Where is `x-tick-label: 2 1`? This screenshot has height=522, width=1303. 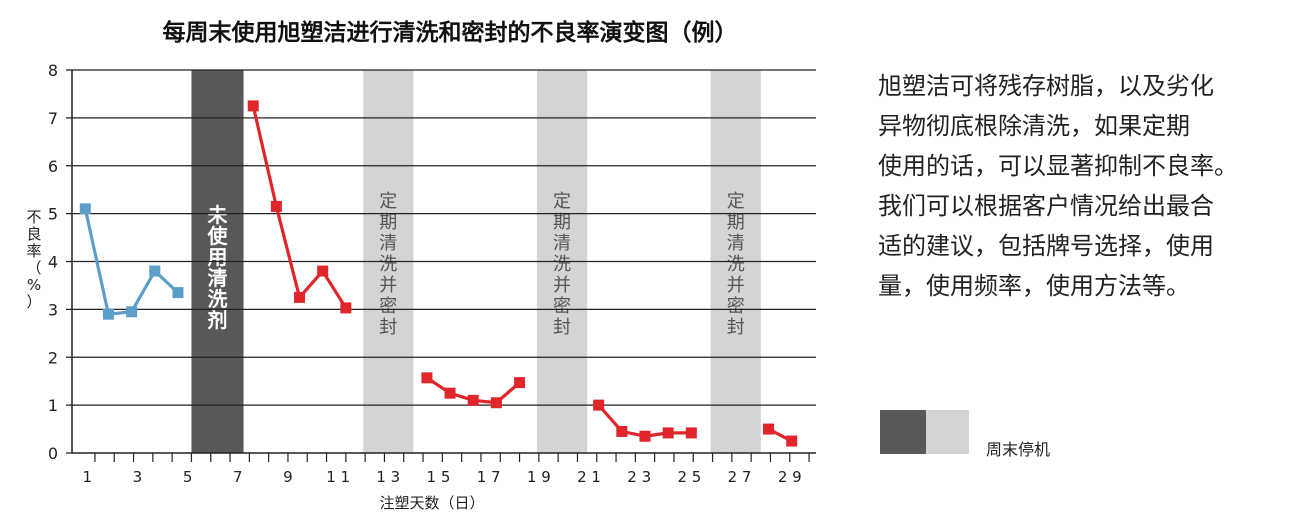 x-tick-label: 2 1 is located at coordinates (589, 477).